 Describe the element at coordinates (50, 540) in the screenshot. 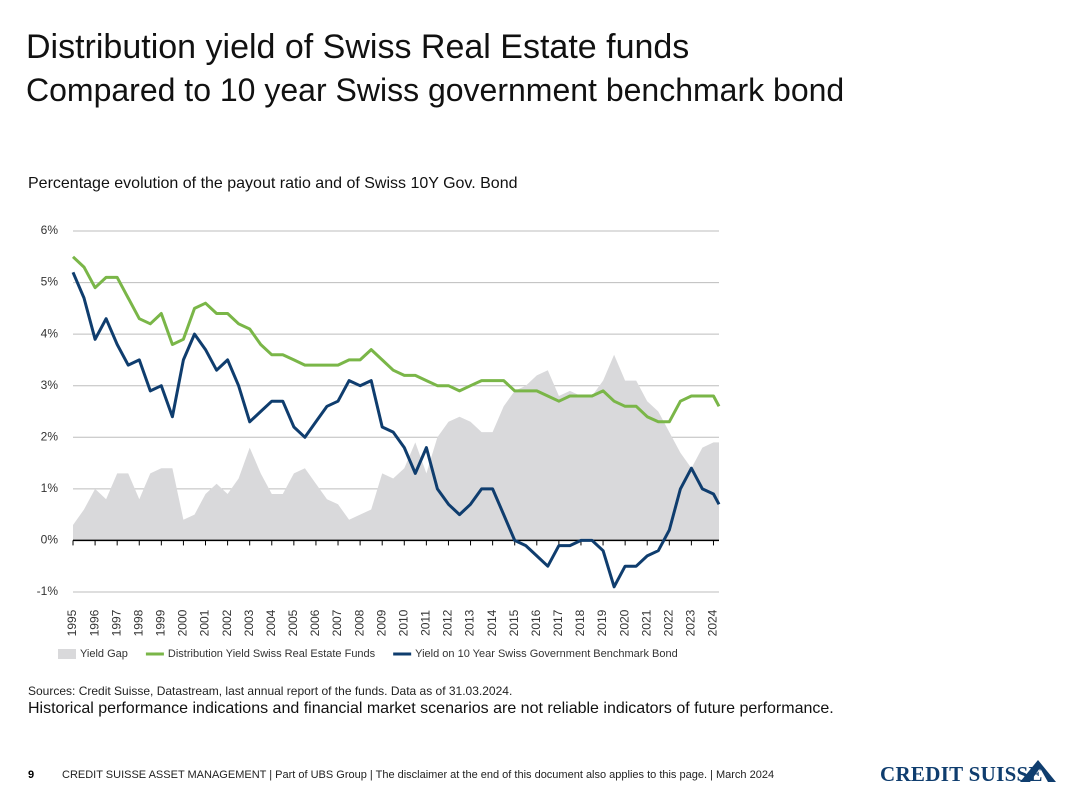

I see `y-tick-label: 0%` at that location.